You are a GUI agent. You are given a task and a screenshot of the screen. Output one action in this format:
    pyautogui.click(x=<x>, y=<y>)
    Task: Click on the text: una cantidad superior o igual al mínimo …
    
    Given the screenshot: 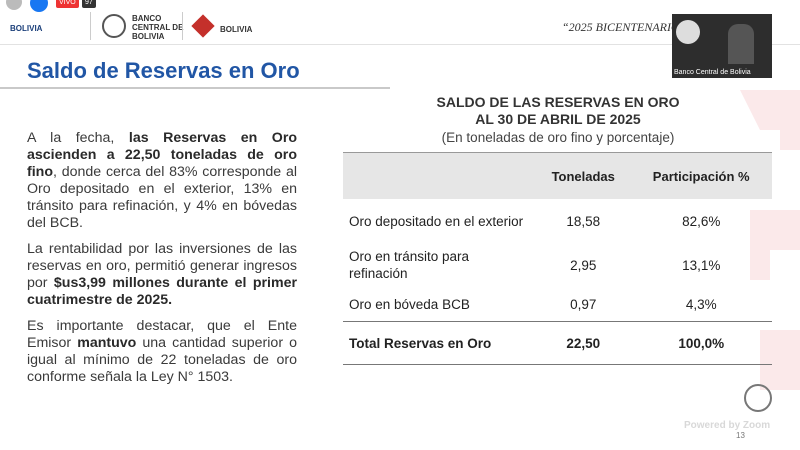 What is the action you would take?
    pyautogui.click(x=162, y=360)
    